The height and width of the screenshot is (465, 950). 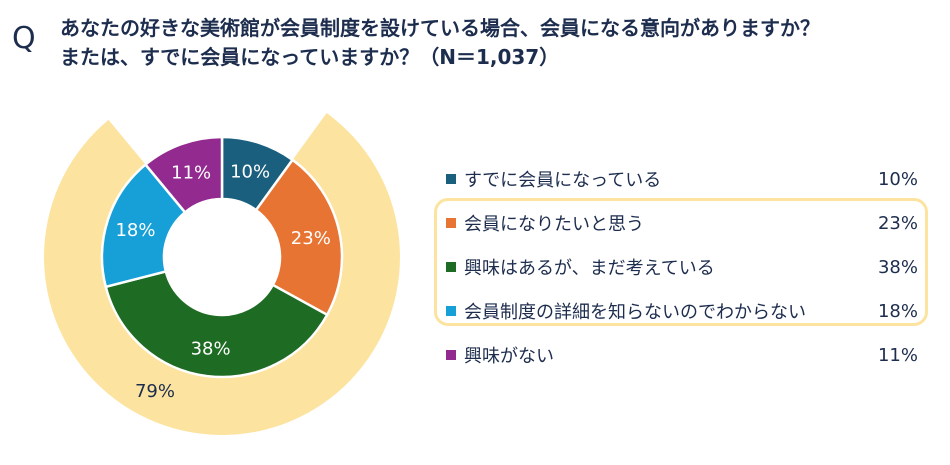 What do you see at coordinates (682, 223) in the screenshot?
I see `legend-item: 会員になりたいと思う 23%` at bounding box center [682, 223].